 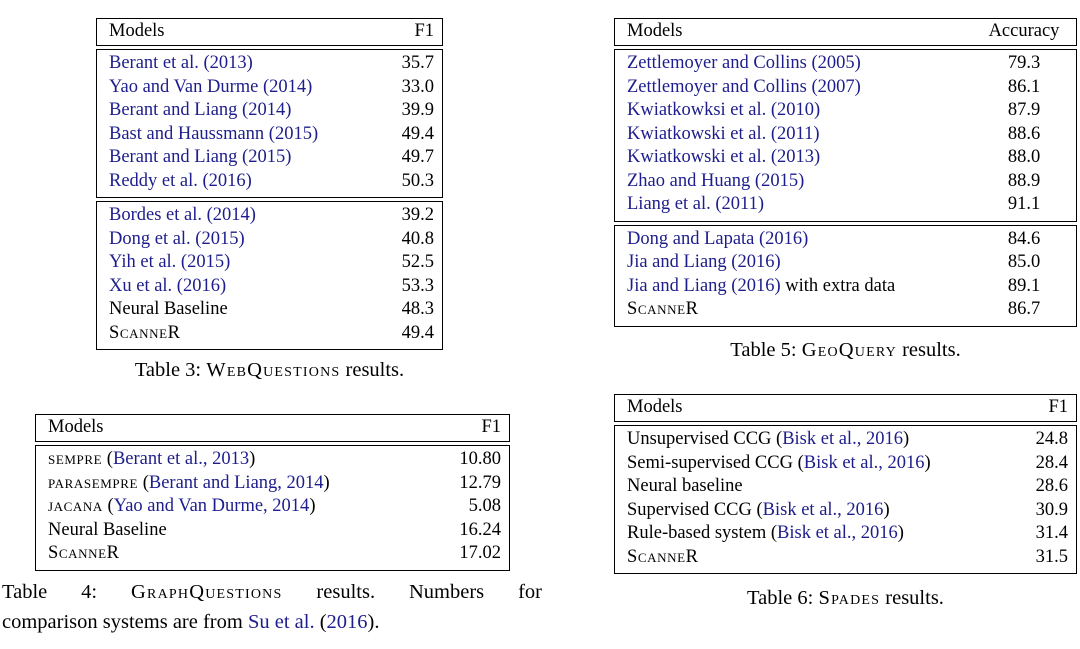 I want to click on citation-link: Dong and Lapata (2016), so click(x=718, y=238).